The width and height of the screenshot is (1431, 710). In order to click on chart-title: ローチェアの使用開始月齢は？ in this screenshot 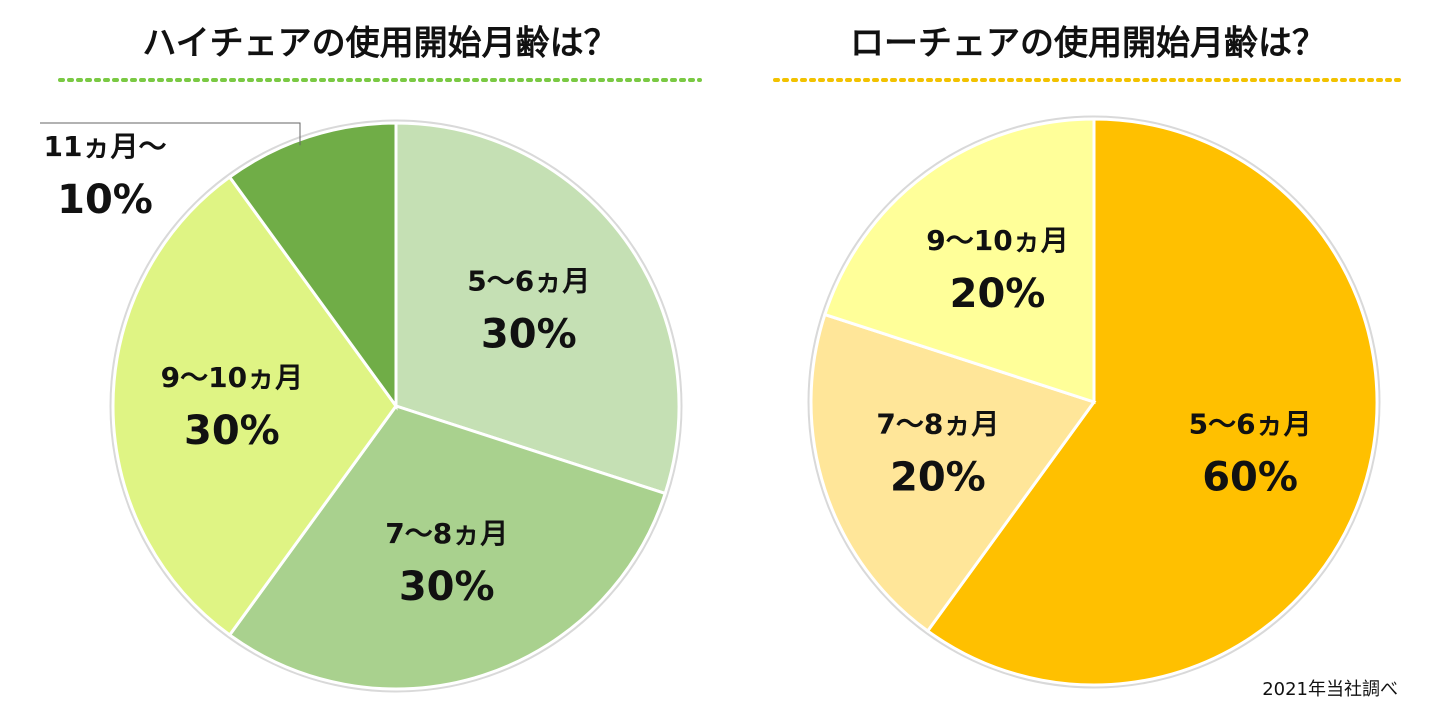, I will do `click(1088, 44)`.